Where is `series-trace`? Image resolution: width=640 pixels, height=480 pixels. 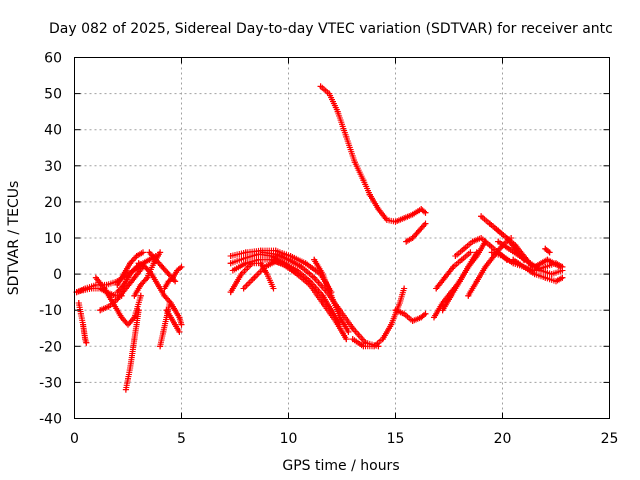
series-trace is located at coordinates (416, 232).